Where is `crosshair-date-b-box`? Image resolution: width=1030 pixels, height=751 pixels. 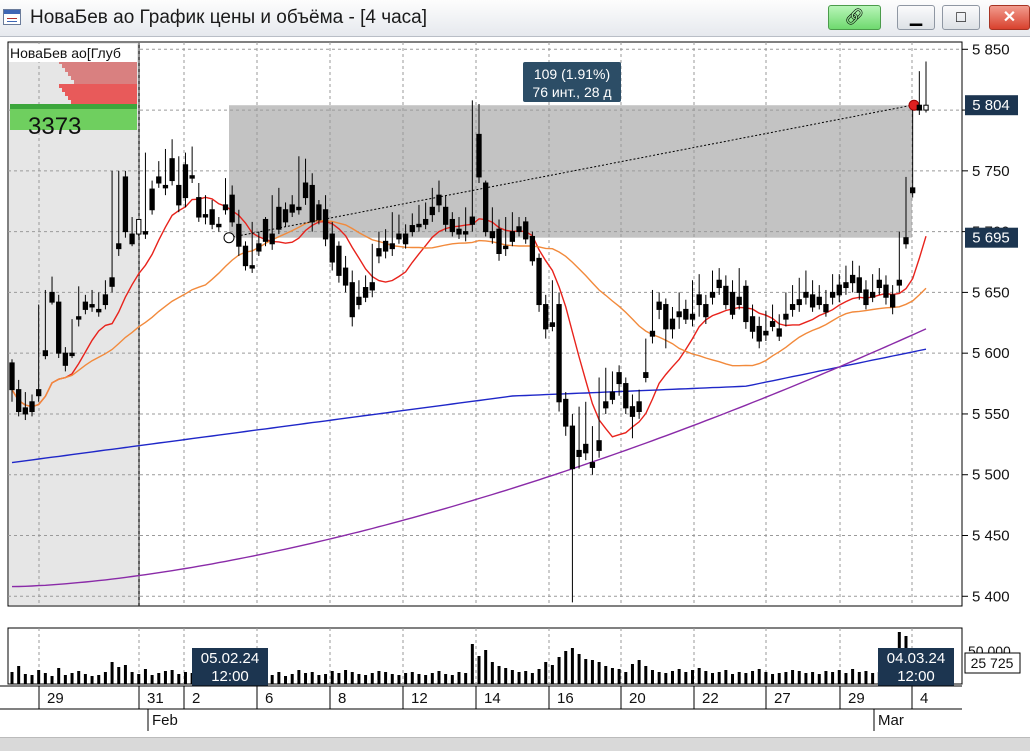 crosshair-date-b-box is located at coordinates (916, 667).